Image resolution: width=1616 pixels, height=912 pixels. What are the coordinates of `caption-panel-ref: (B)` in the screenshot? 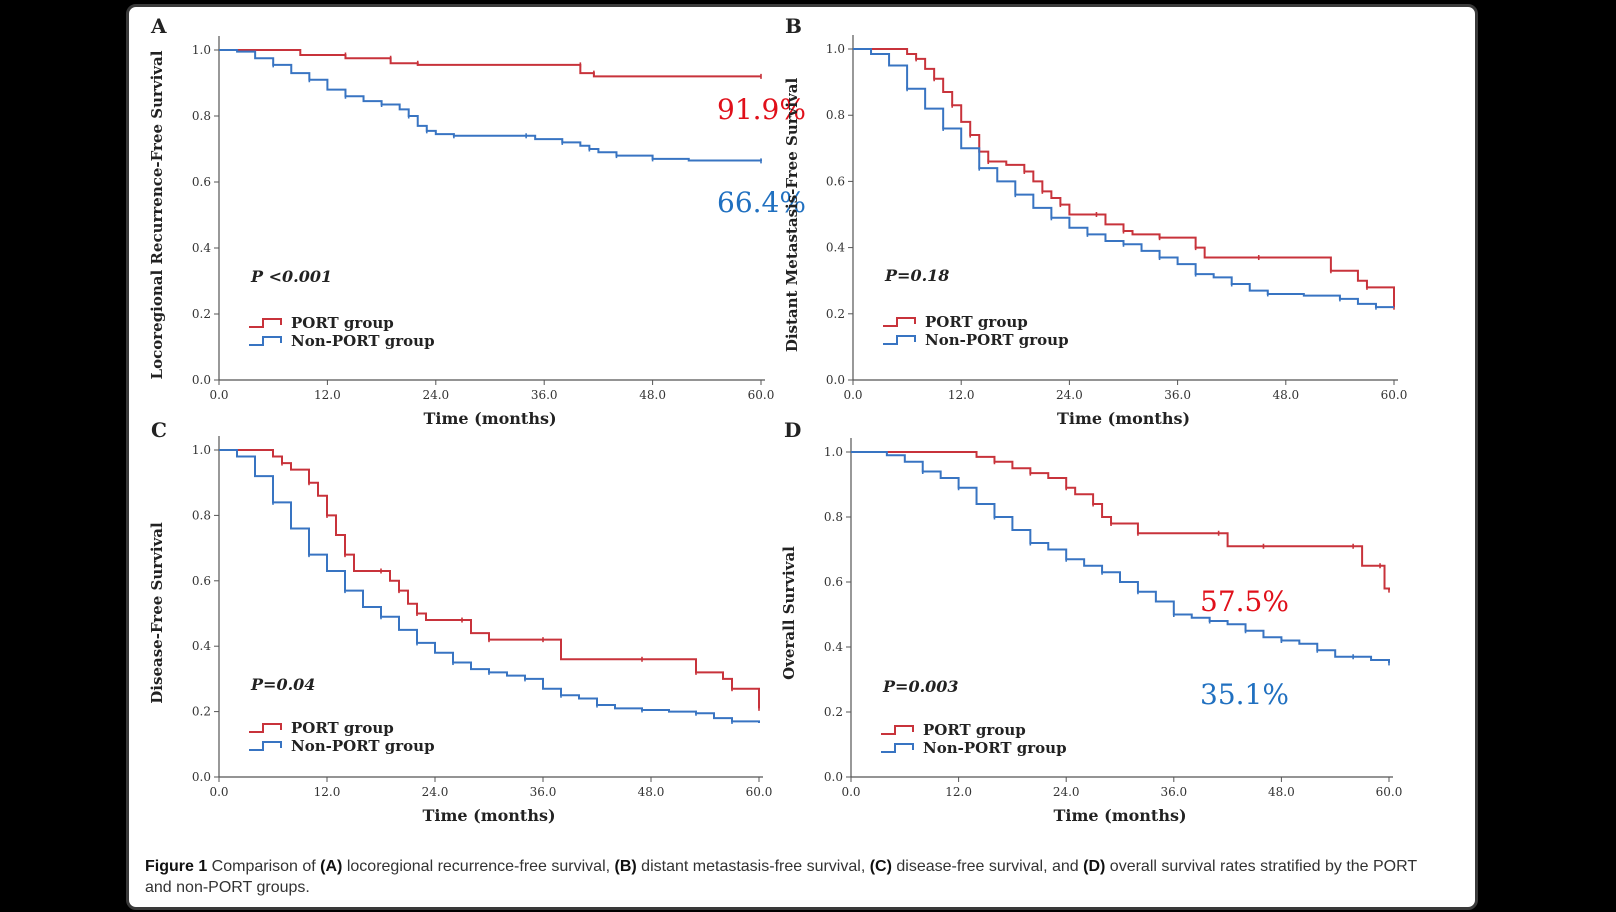 It's located at (625, 866).